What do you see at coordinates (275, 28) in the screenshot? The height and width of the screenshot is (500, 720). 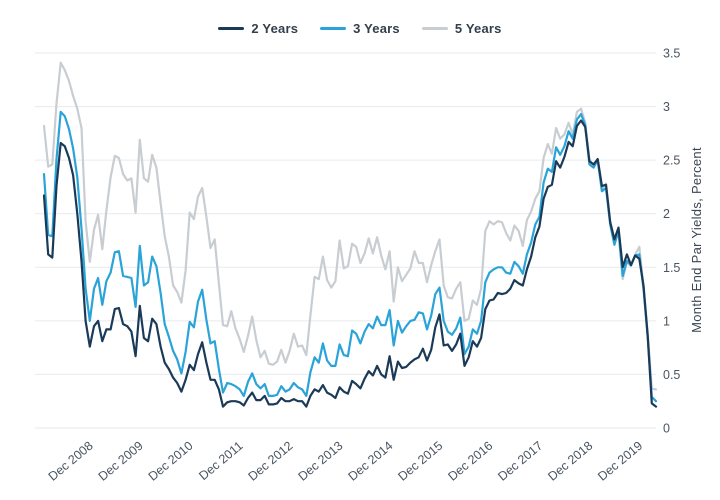 I see `legend-label-2-years: 2 Years` at bounding box center [275, 28].